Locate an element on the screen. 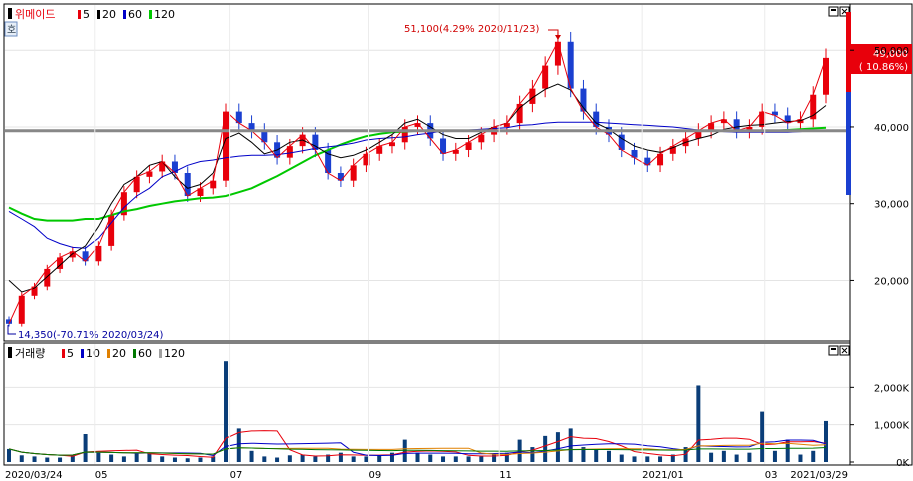 The height and width of the screenshot is (481, 913). volume-legend: 거래량 5 10 20 60 120 is located at coordinates (96, 353).